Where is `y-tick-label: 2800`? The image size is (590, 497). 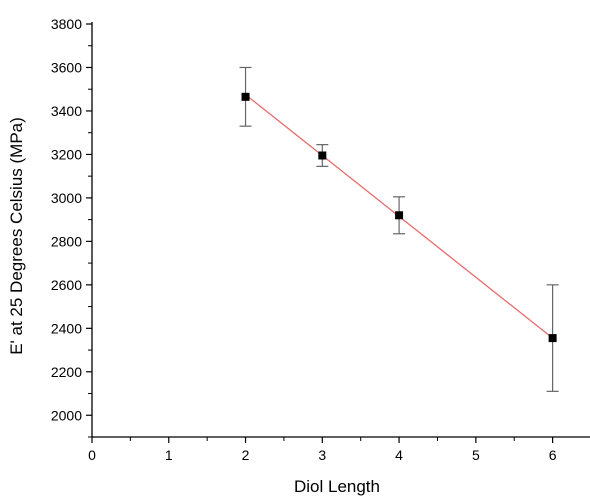 y-tick-label: 2800 is located at coordinates (66, 241).